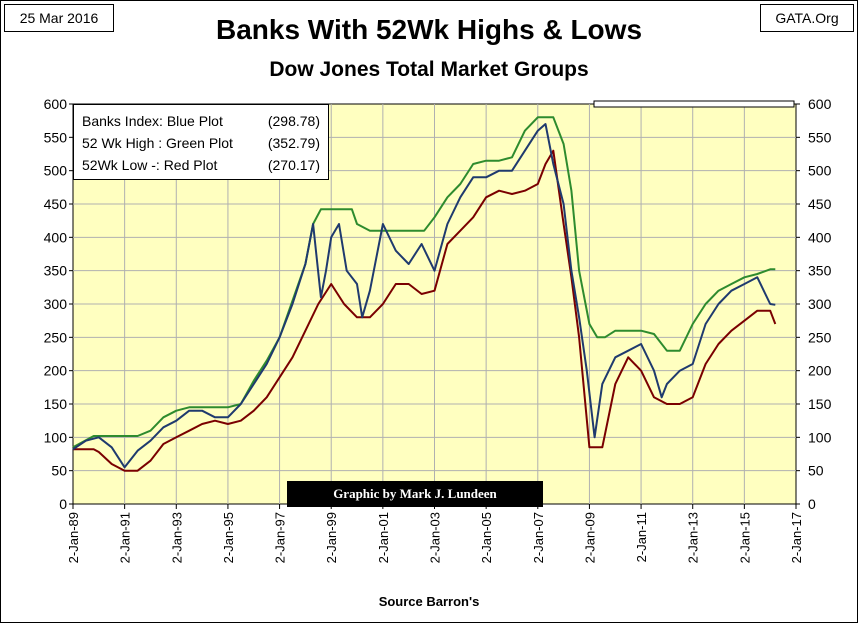  I want to click on x-tick-label: 2-Jan-93, so click(176, 537).